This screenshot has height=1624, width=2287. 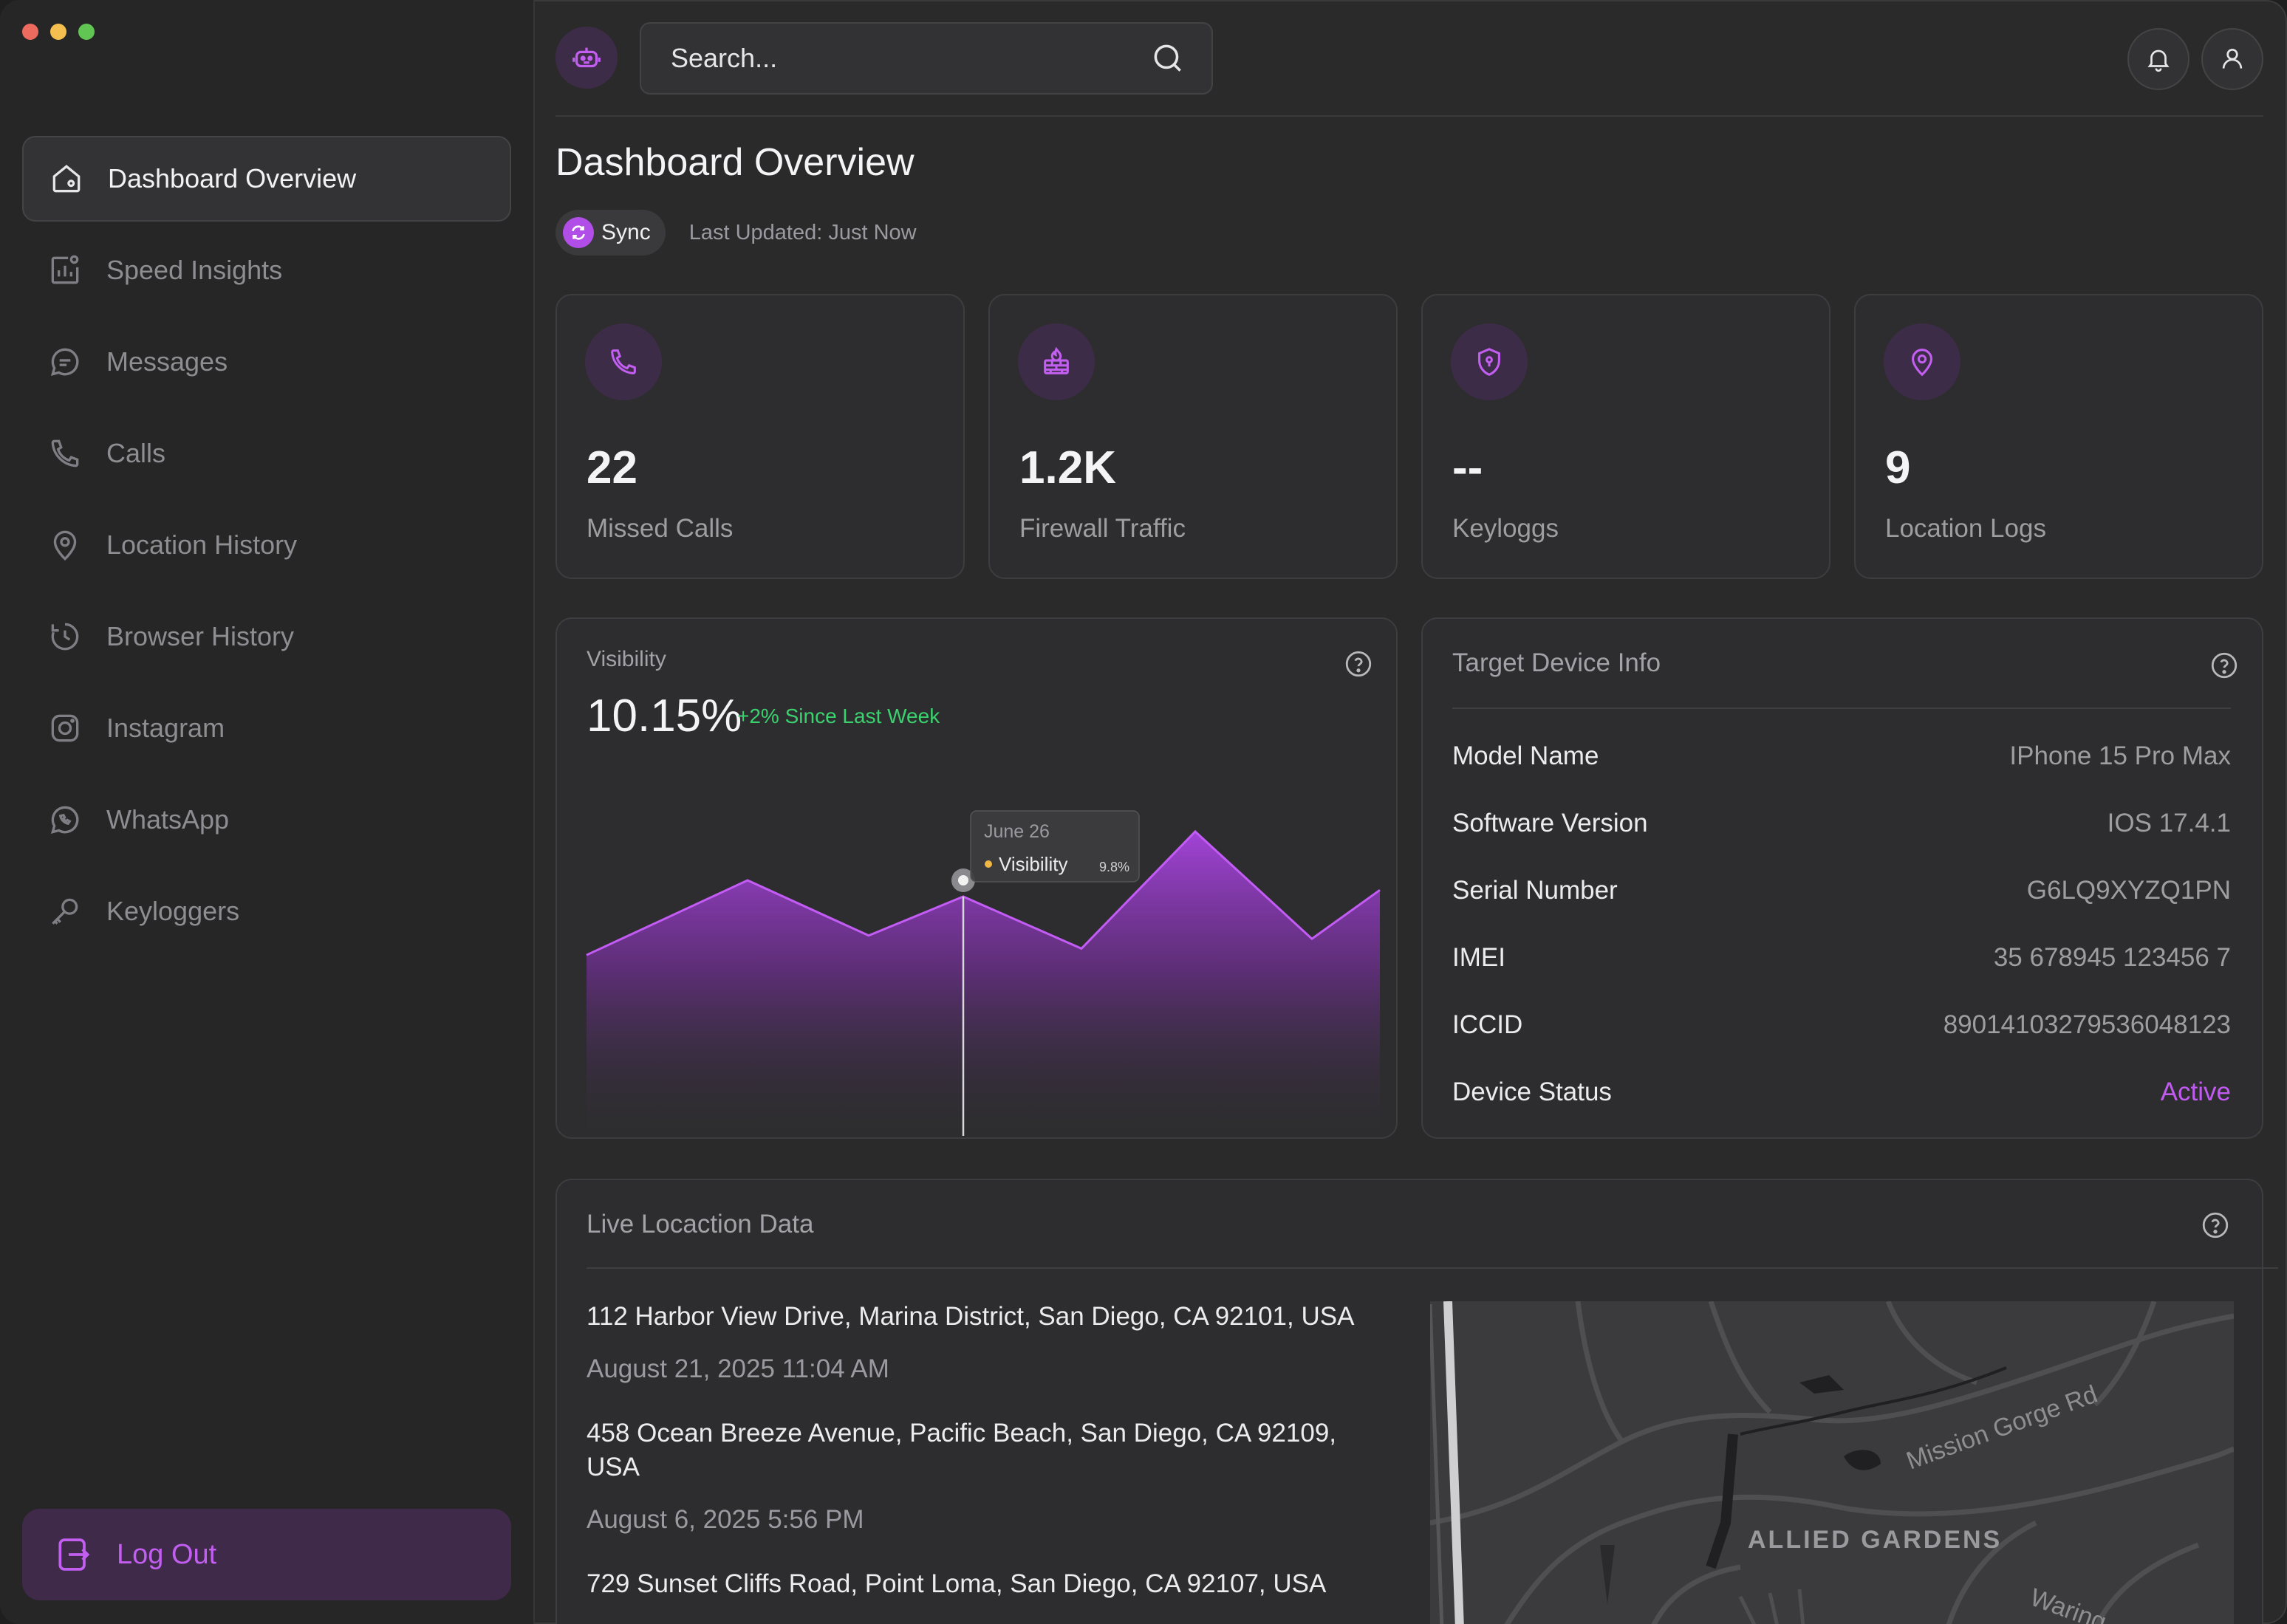 What do you see at coordinates (963, 880) in the screenshot?
I see `highlight-point-center` at bounding box center [963, 880].